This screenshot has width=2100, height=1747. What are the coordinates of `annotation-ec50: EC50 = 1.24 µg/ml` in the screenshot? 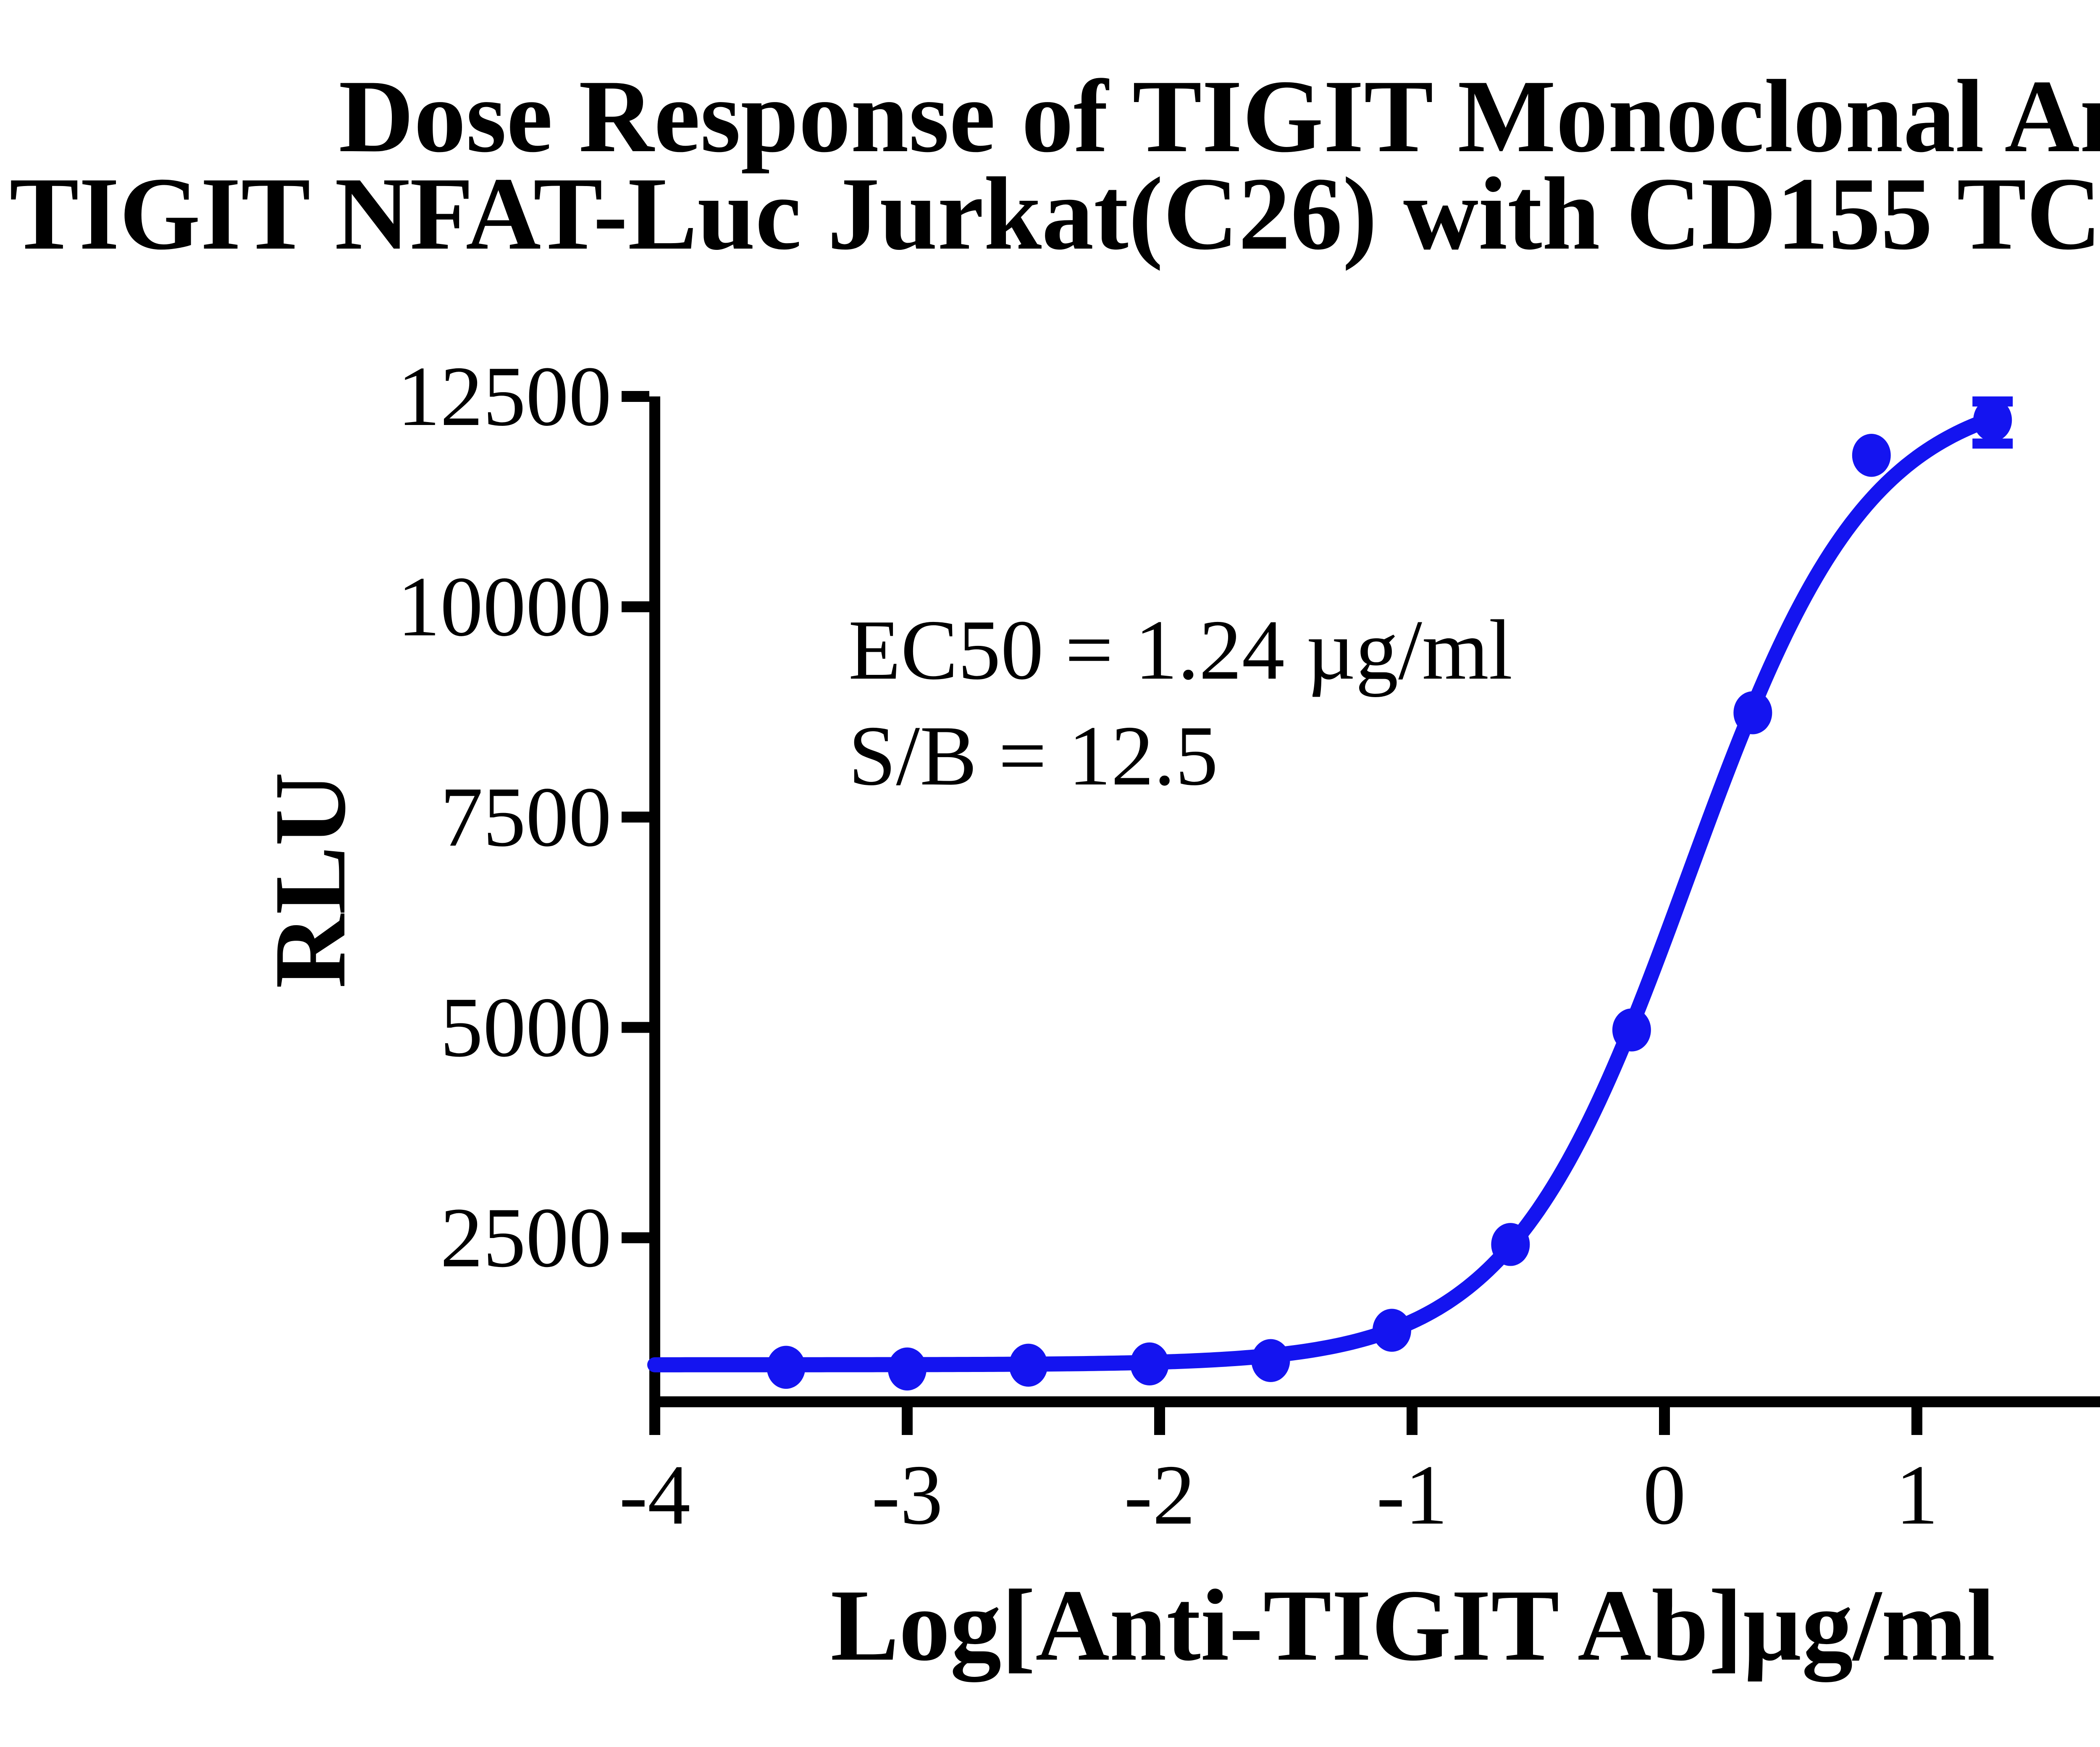 It's located at (1180, 650).